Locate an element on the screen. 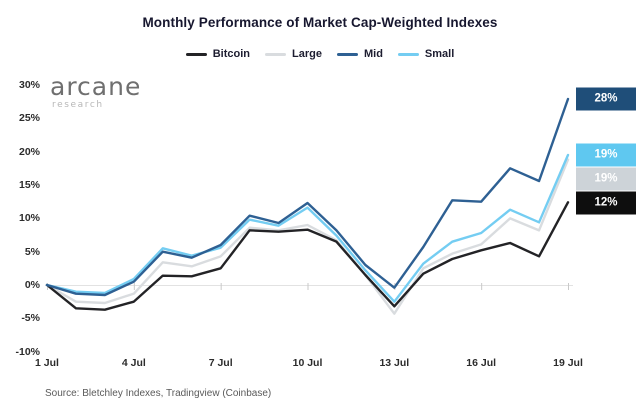  legend-swatch-mid is located at coordinates (347, 54).